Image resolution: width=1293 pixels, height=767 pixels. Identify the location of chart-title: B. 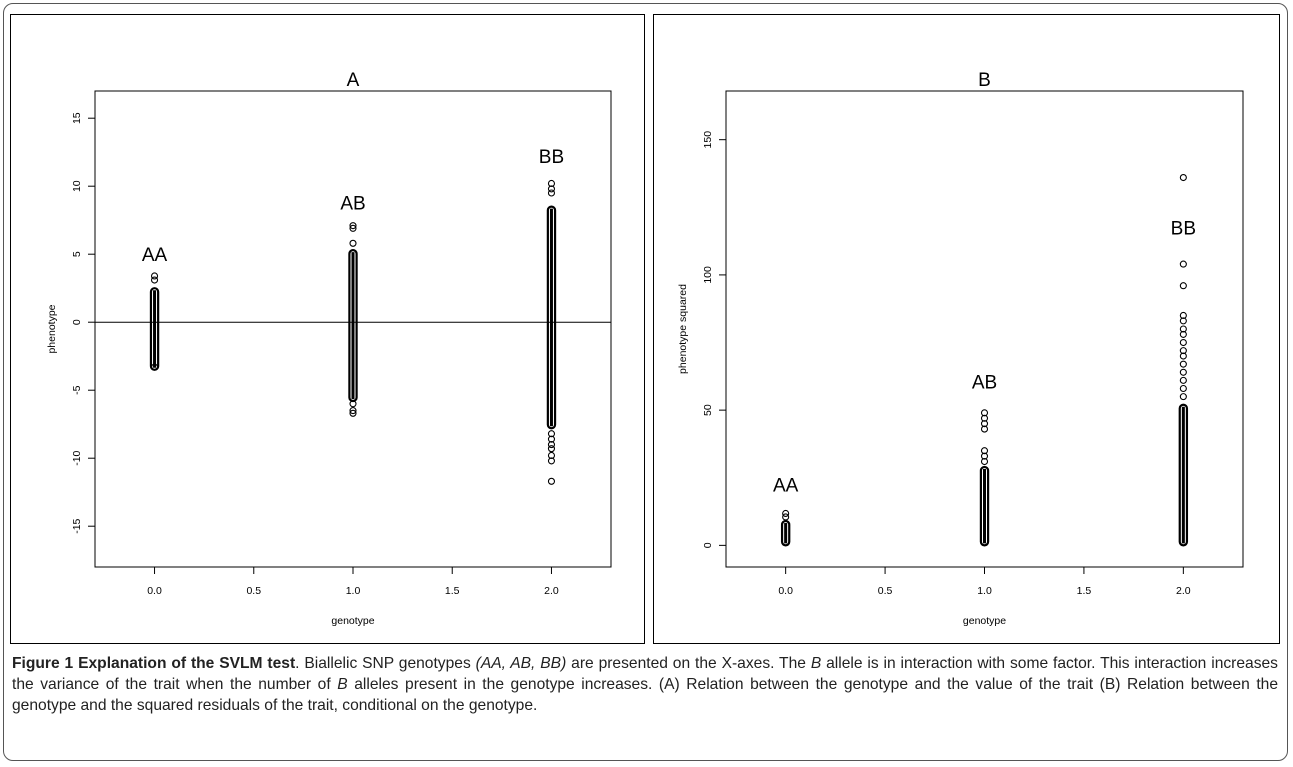
(984, 80).